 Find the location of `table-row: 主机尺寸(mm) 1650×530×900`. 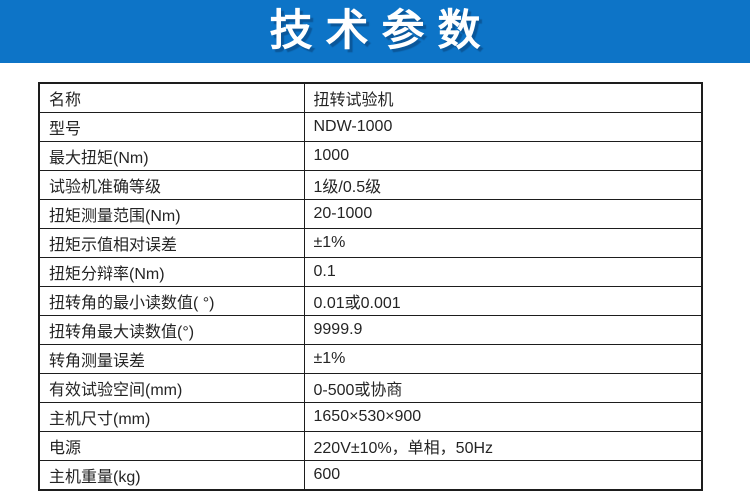

table-row: 主机尺寸(mm) 1650×530×900 is located at coordinates (370, 417).